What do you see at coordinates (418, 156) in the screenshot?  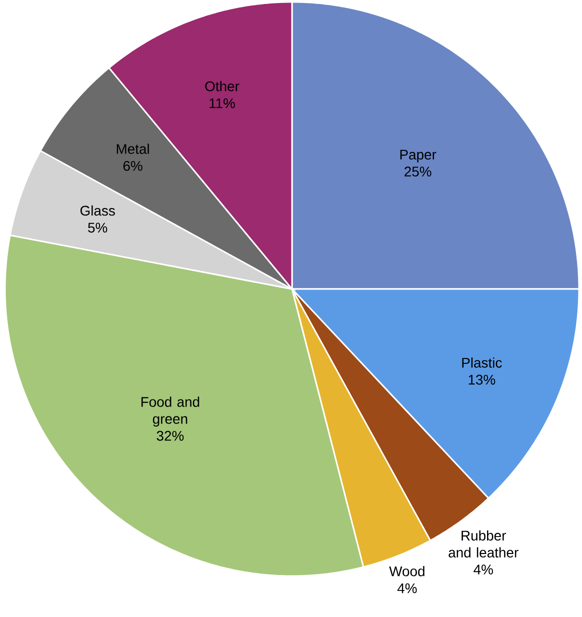 I see `slice-label: Paper` at bounding box center [418, 156].